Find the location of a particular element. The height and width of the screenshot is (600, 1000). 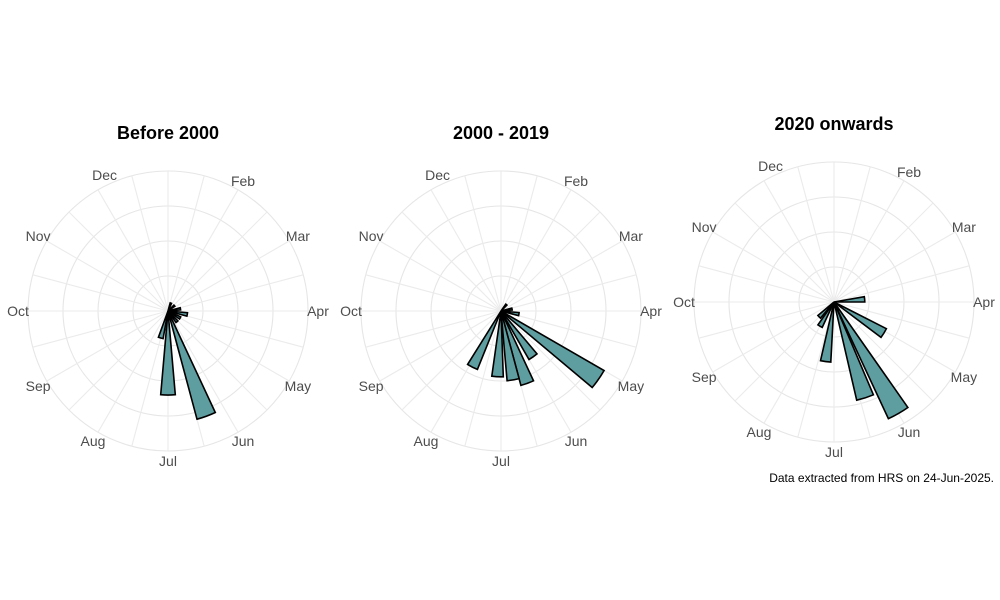

panel-title: 2020 onwards is located at coordinates (833, 124).